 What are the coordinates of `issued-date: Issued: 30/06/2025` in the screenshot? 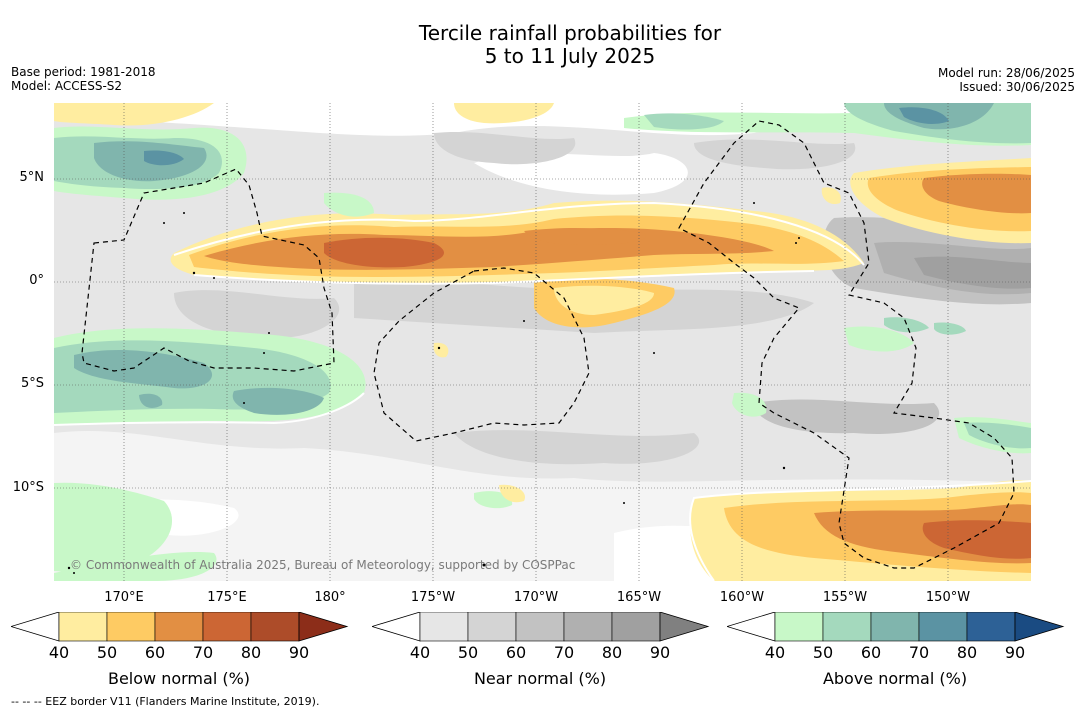 It's located at (1017, 87).